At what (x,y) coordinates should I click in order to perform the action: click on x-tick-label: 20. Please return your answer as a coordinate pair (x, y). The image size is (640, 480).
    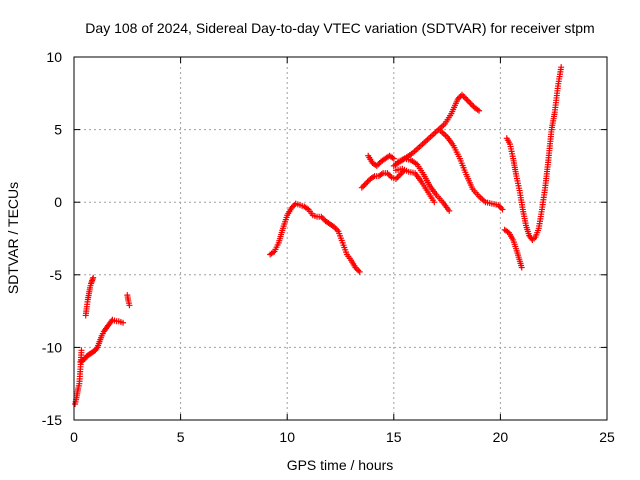
    Looking at the image, I should click on (501, 437).